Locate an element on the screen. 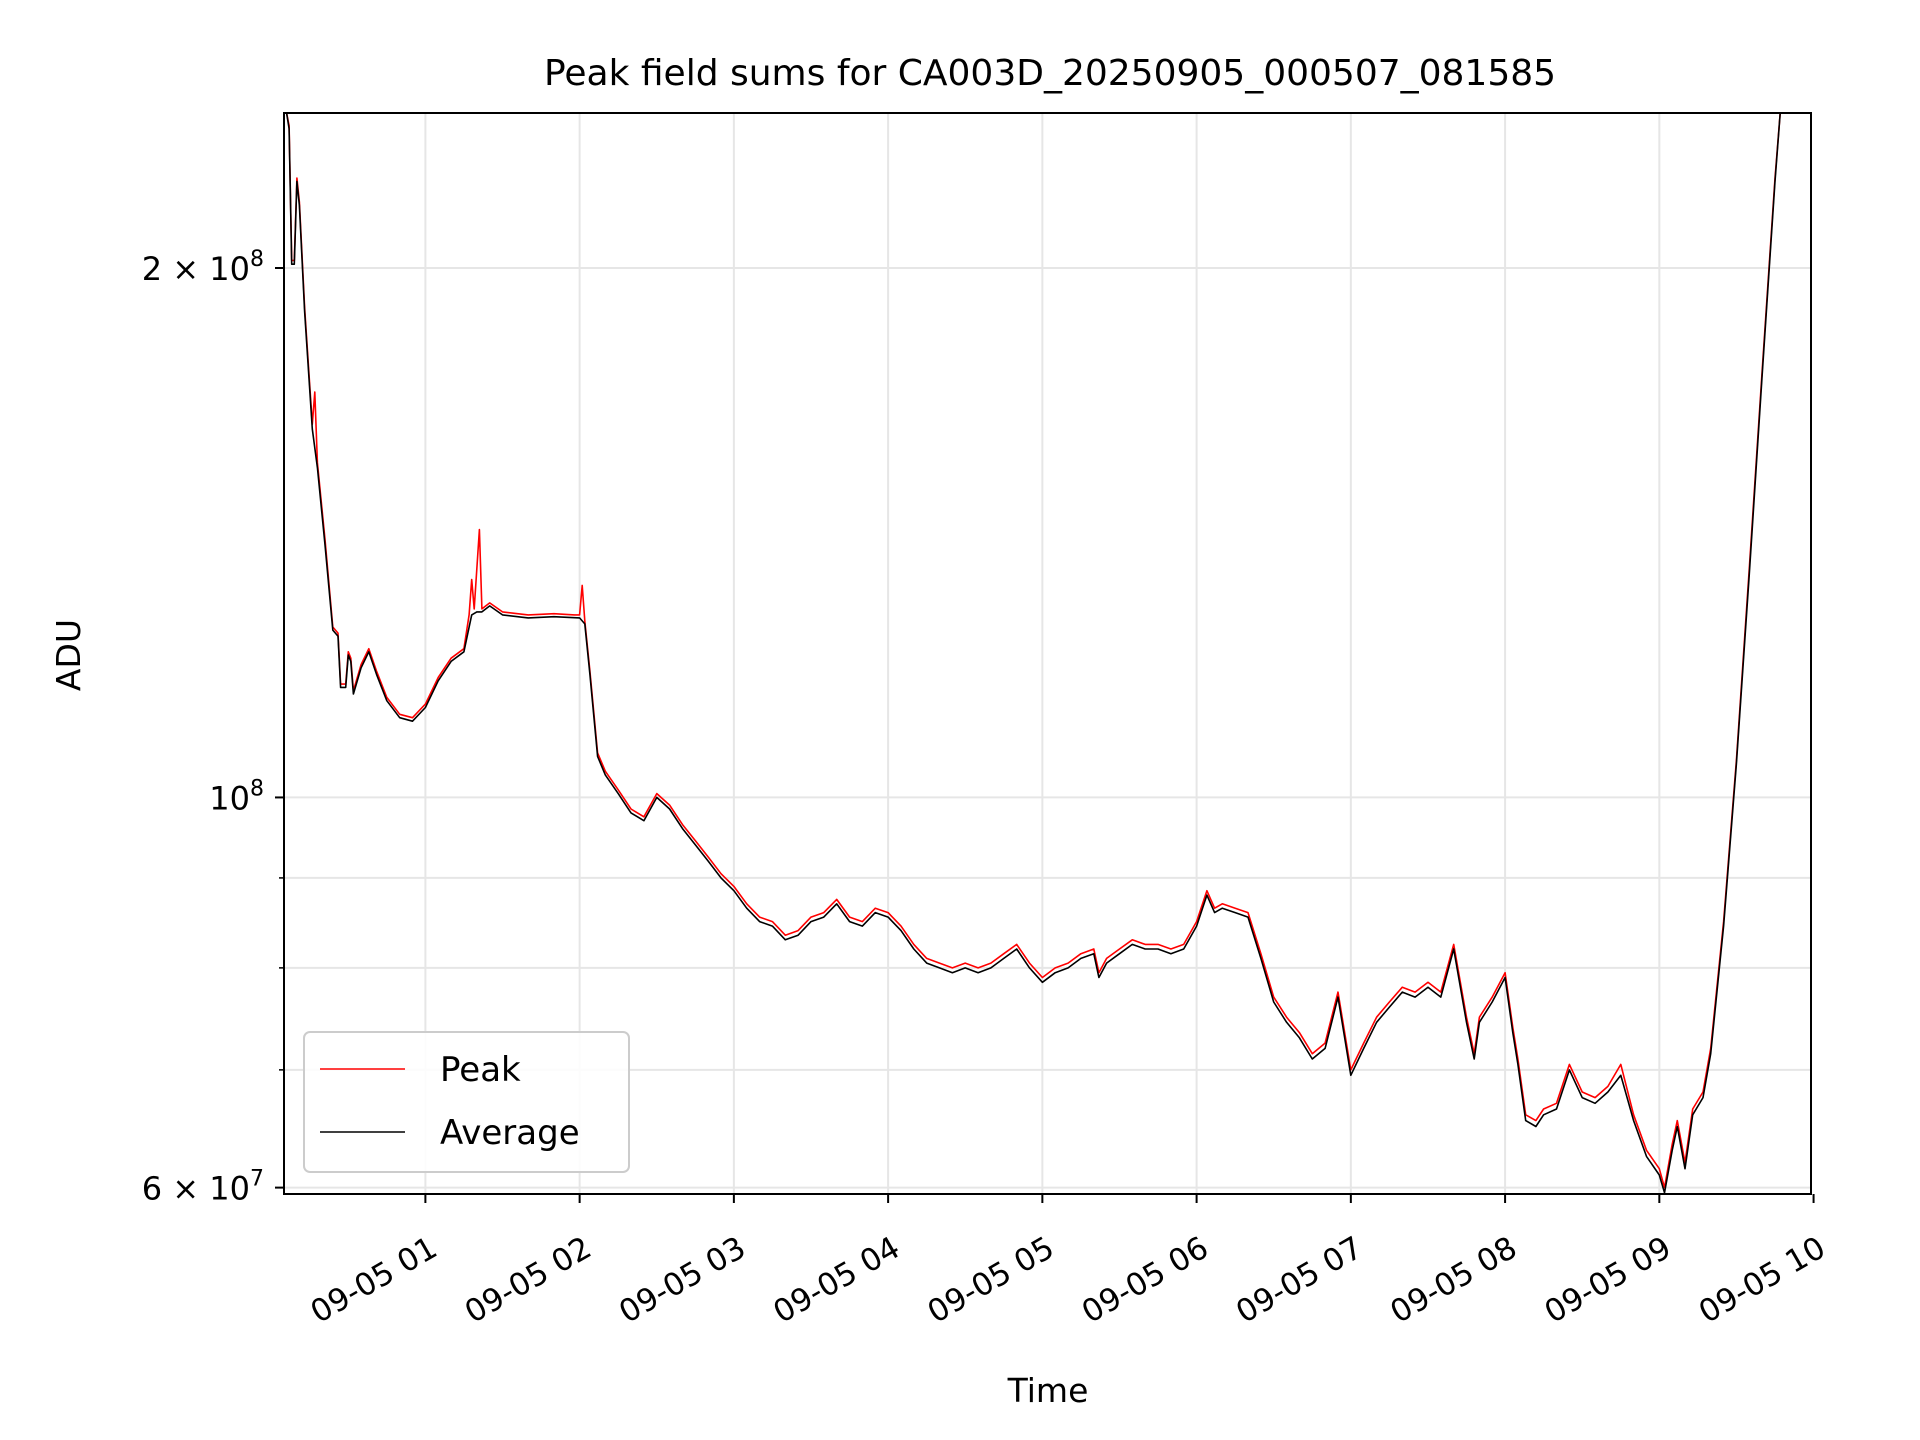  legend-box is located at coordinates (466, 1102).